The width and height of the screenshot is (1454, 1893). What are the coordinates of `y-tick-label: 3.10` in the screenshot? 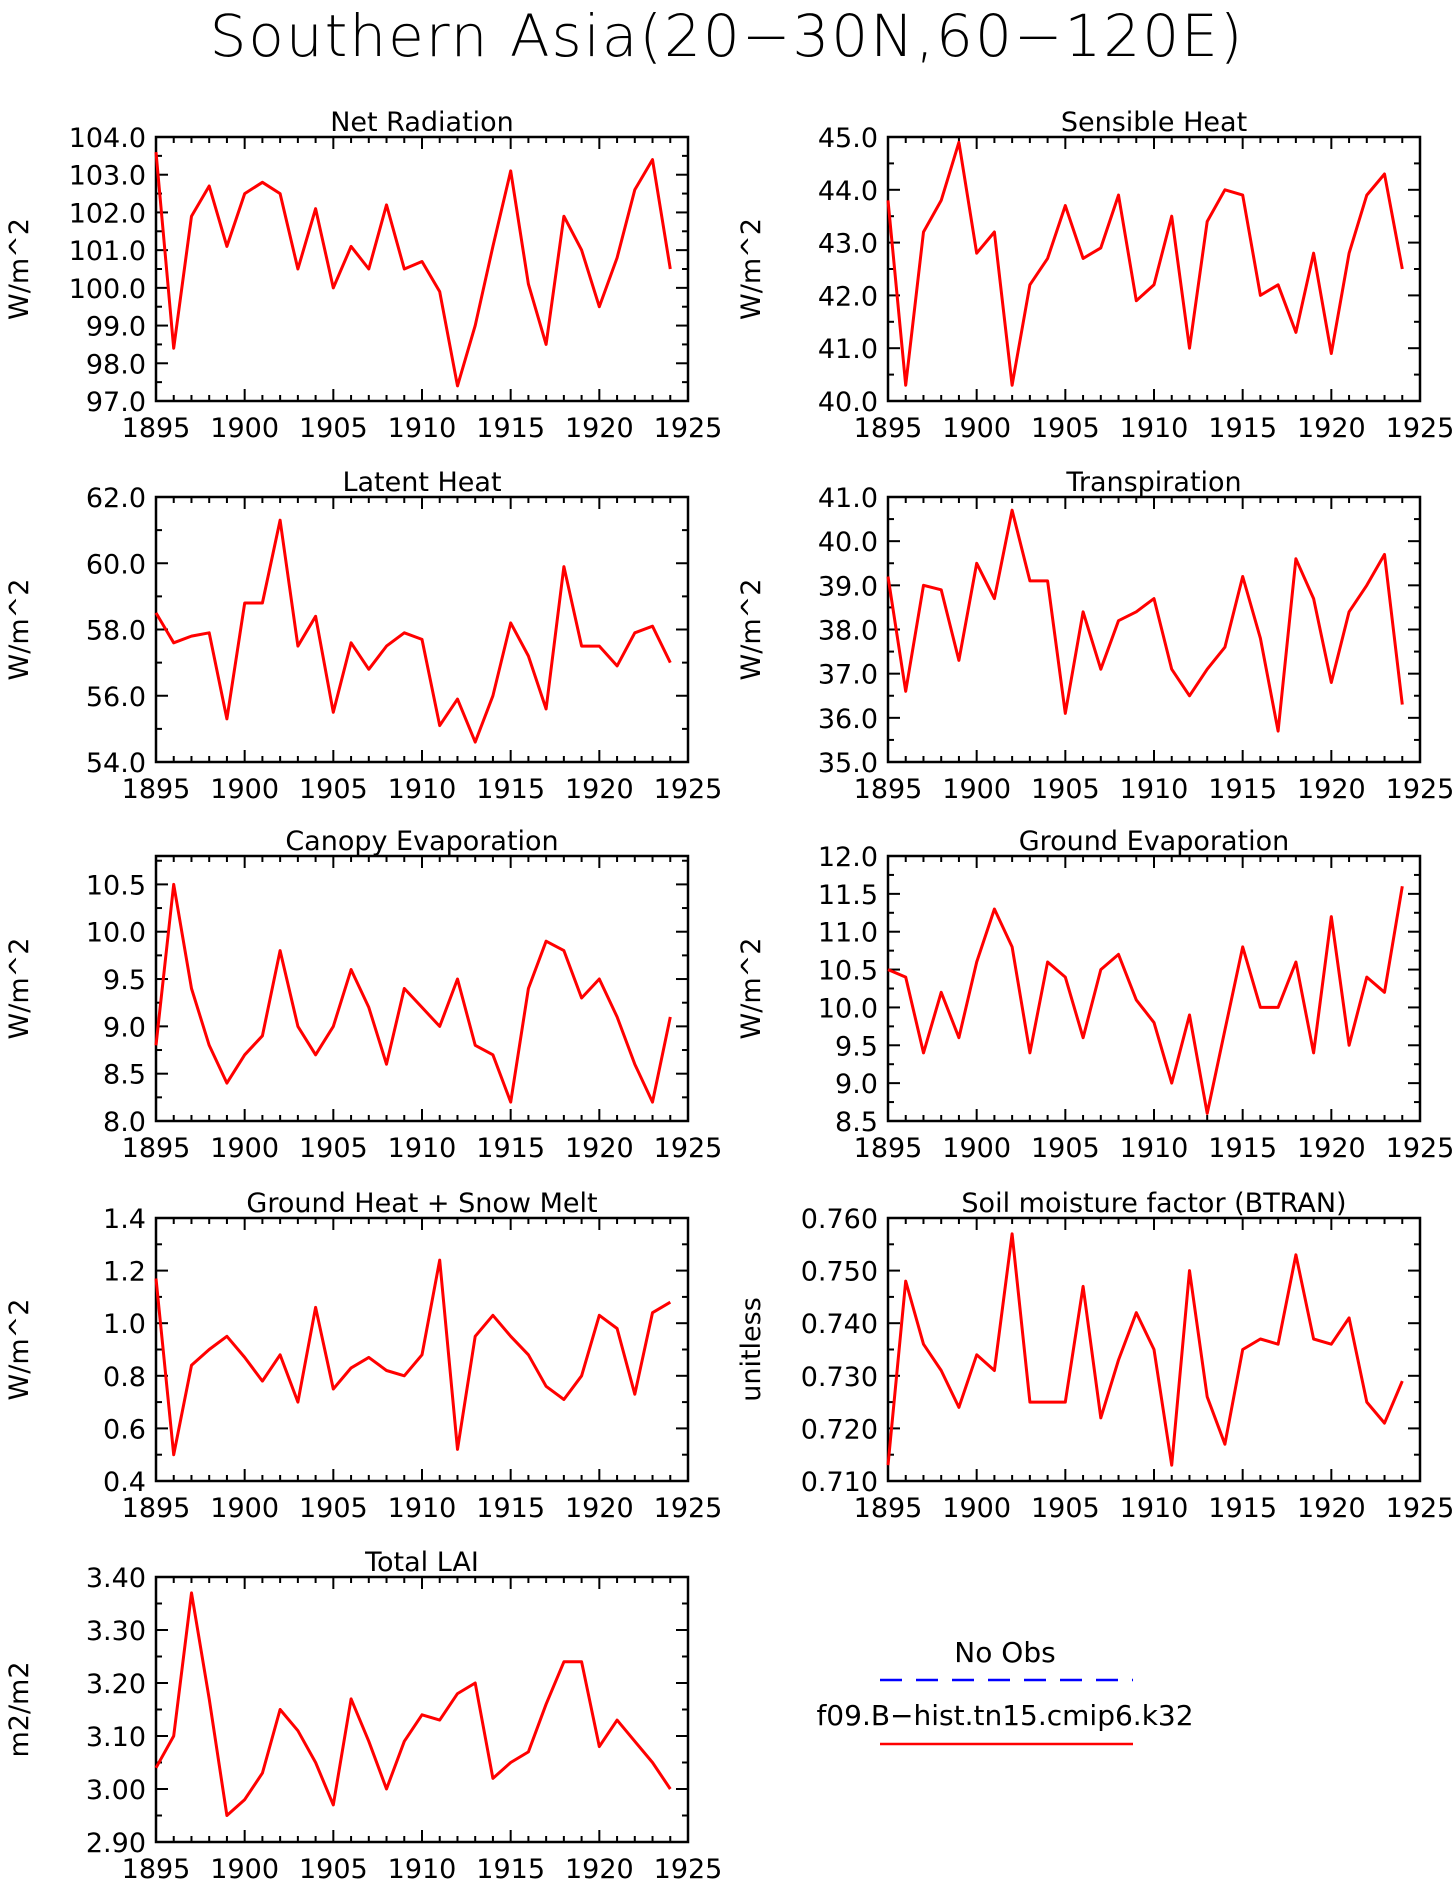 It's located at (116, 1737).